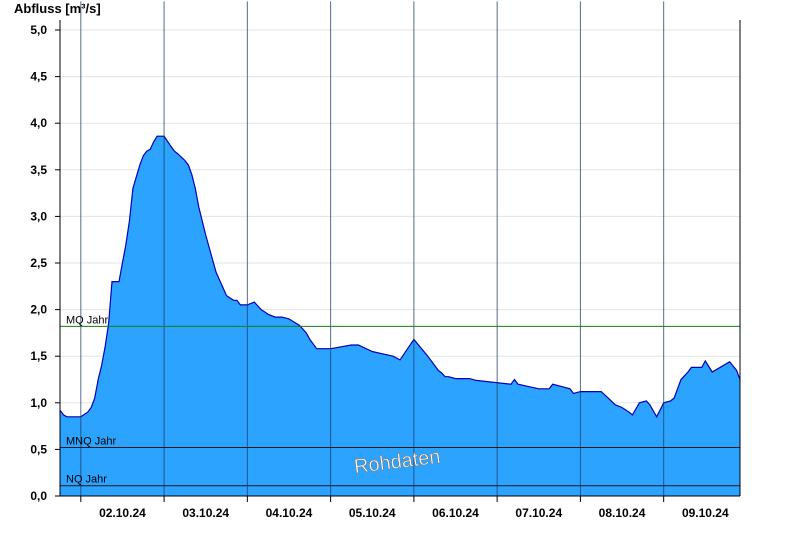 Image resolution: width=800 pixels, height=550 pixels. What do you see at coordinates (91, 442) in the screenshot?
I see `reference-label: MNQ Jahr` at bounding box center [91, 442].